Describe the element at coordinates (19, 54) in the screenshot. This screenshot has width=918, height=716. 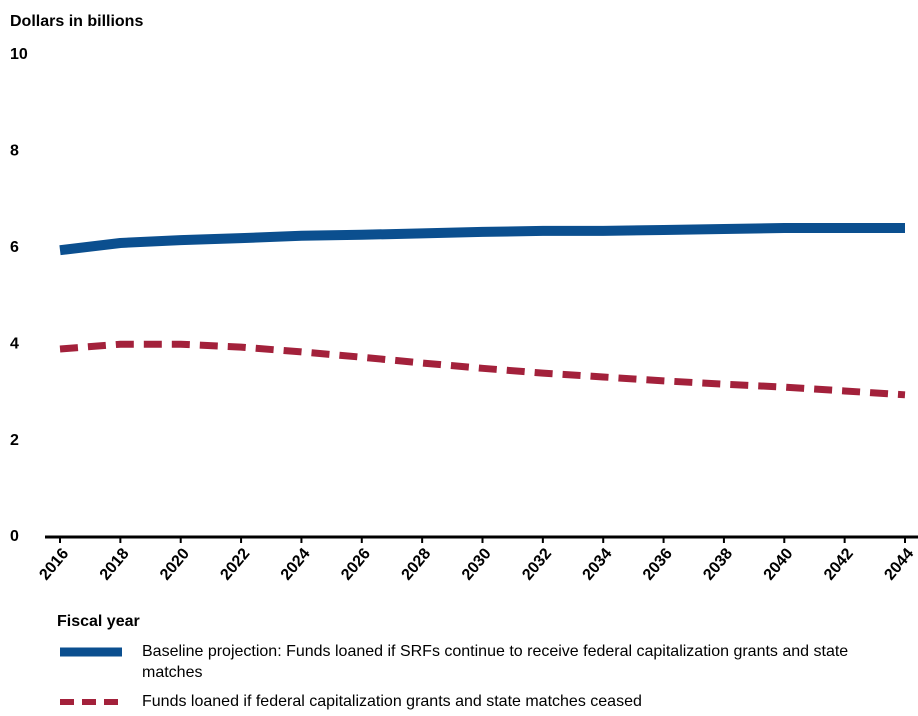
I see `y-tick-label: 10` at that location.